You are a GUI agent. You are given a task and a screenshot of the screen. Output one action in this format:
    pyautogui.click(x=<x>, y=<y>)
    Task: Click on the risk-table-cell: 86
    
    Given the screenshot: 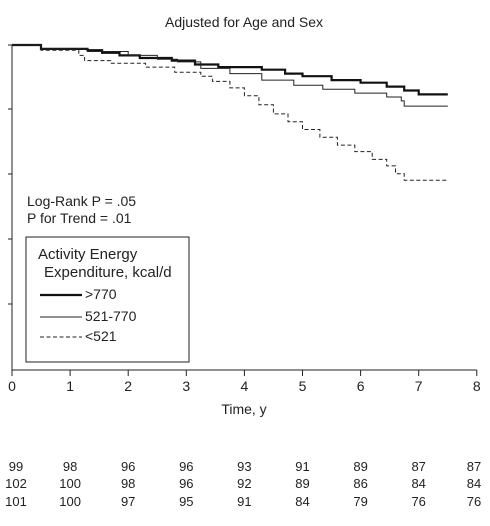 What is the action you would take?
    pyautogui.click(x=360, y=483)
    